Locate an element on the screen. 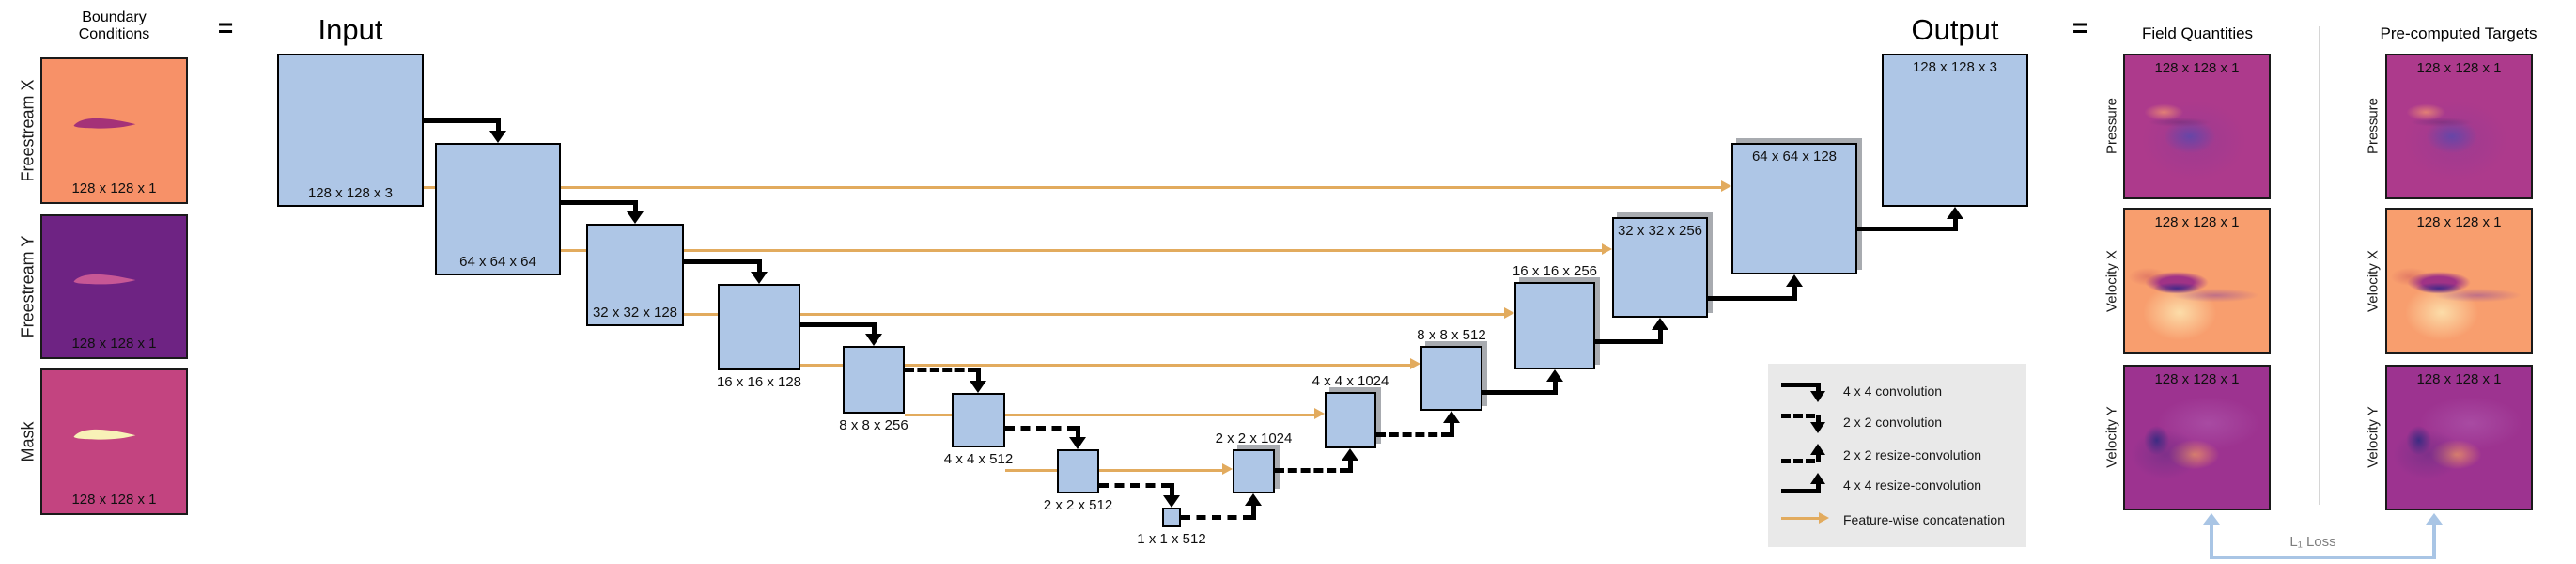  freestream-x-dims: 128 x 128 x 1 is located at coordinates (114, 188).